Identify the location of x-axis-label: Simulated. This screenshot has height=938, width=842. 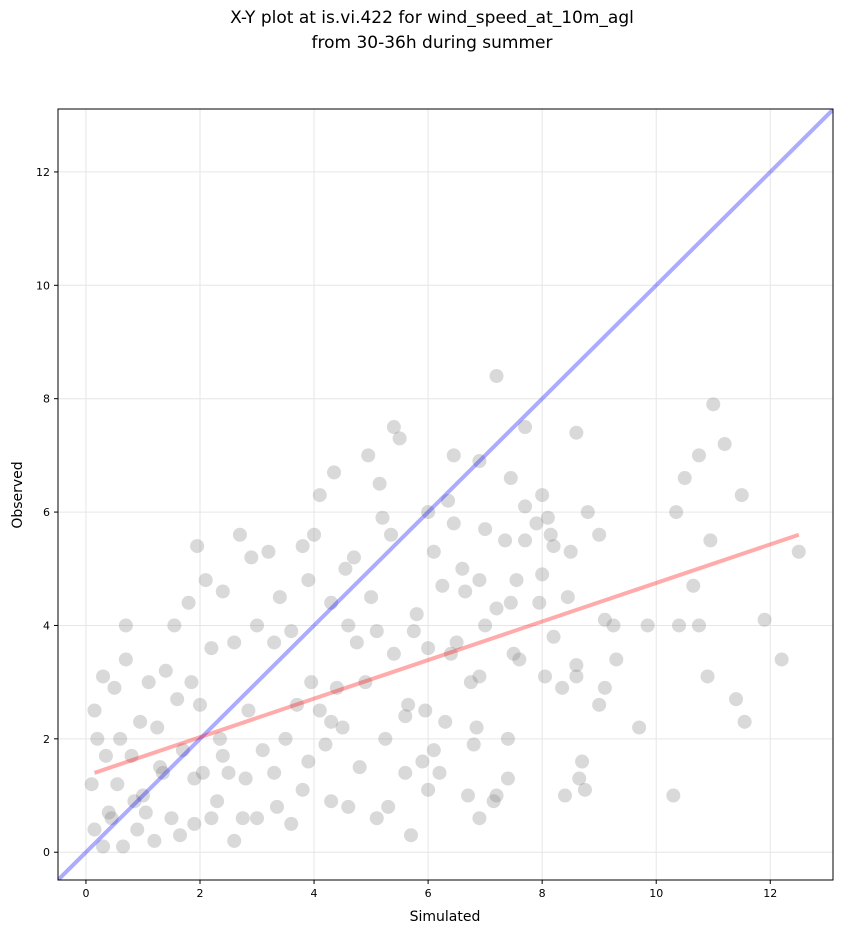
(445, 917).